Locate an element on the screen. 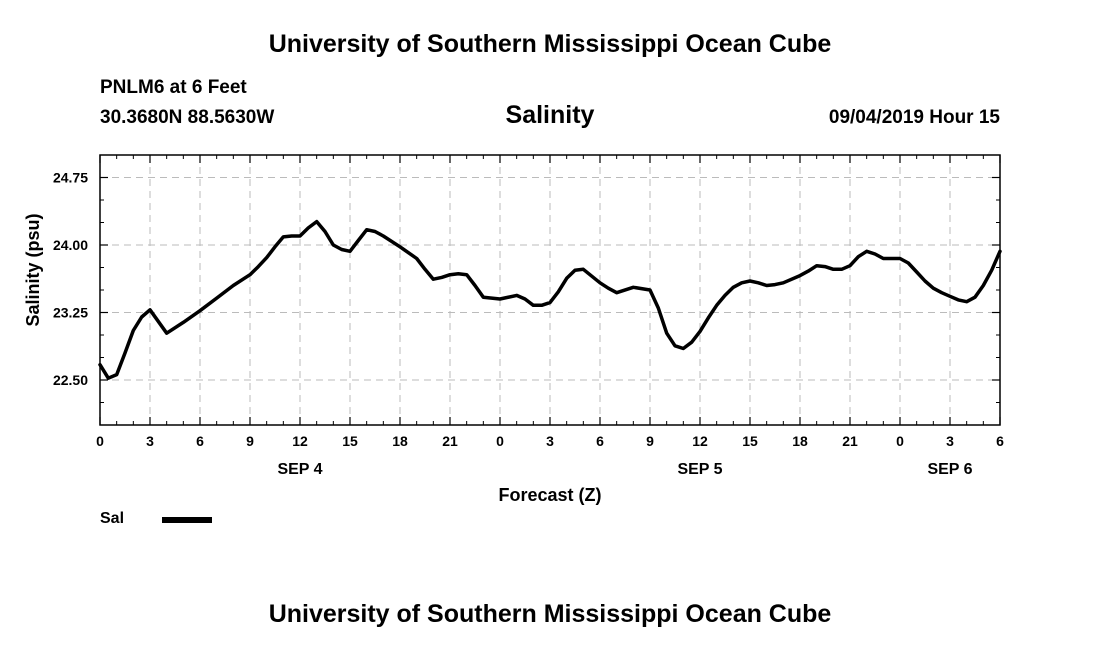 The image size is (1100, 650). y-tick-label: 24.00 is located at coordinates (70, 245).